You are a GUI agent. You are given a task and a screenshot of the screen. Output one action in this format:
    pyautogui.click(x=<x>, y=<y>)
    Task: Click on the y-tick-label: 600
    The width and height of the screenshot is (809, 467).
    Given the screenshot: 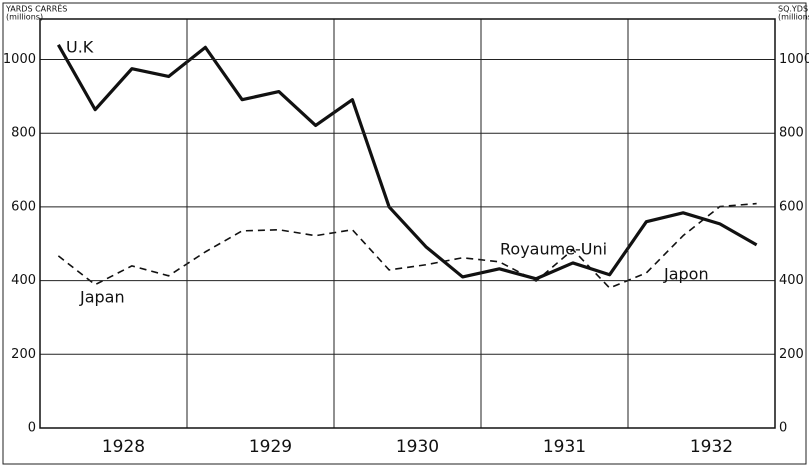 What is the action you would take?
    pyautogui.click(x=23, y=206)
    